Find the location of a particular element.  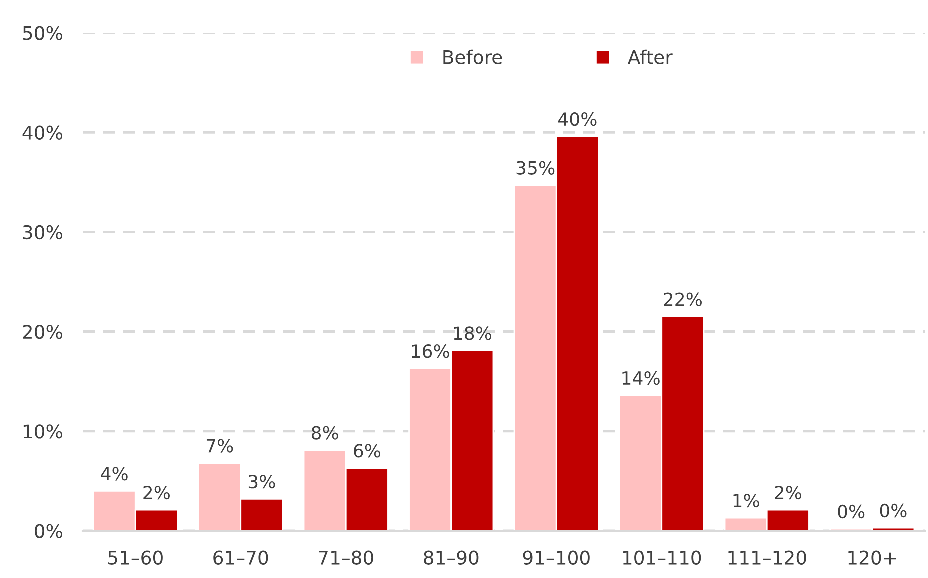

legend-label: Before is located at coordinates (473, 57).